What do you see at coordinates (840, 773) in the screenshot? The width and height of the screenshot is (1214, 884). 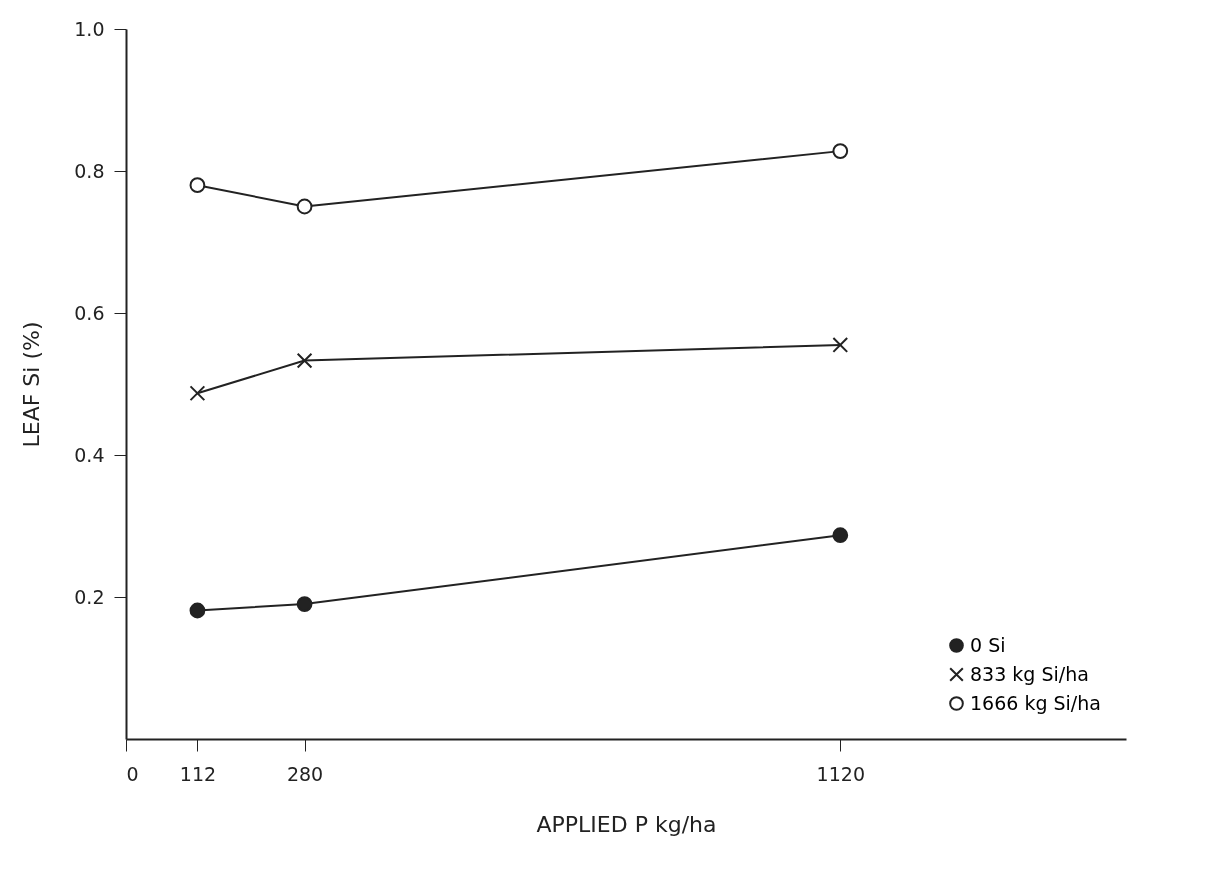 I see `x-tick-label: 1120` at bounding box center [840, 773].